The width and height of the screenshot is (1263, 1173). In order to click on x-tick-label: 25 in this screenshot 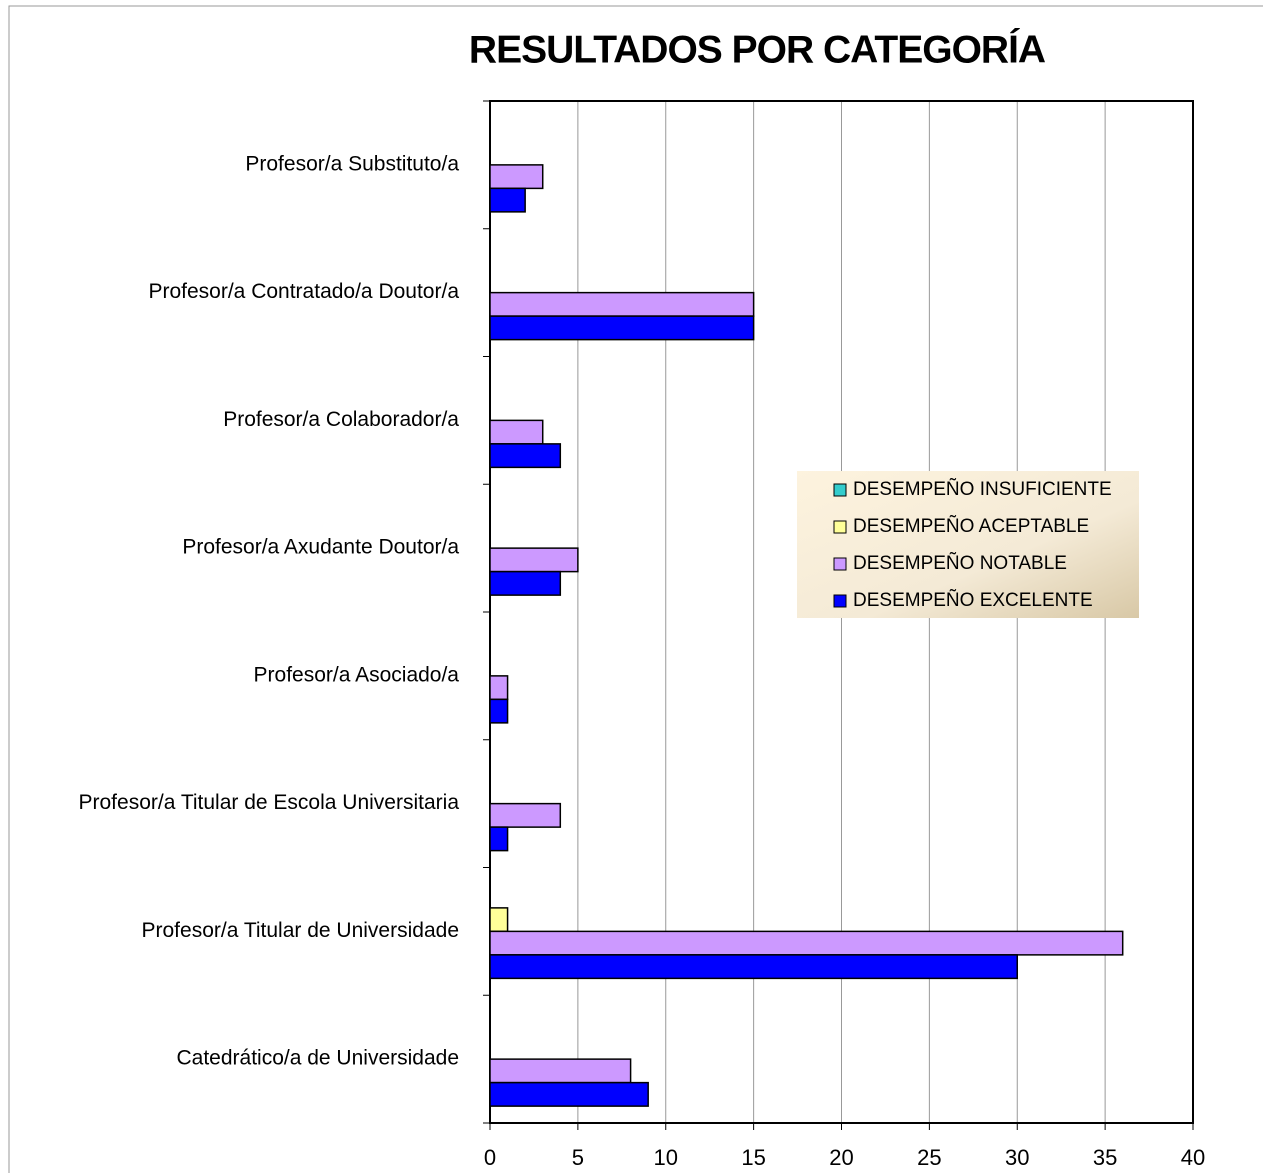, I will do `click(929, 1157)`.